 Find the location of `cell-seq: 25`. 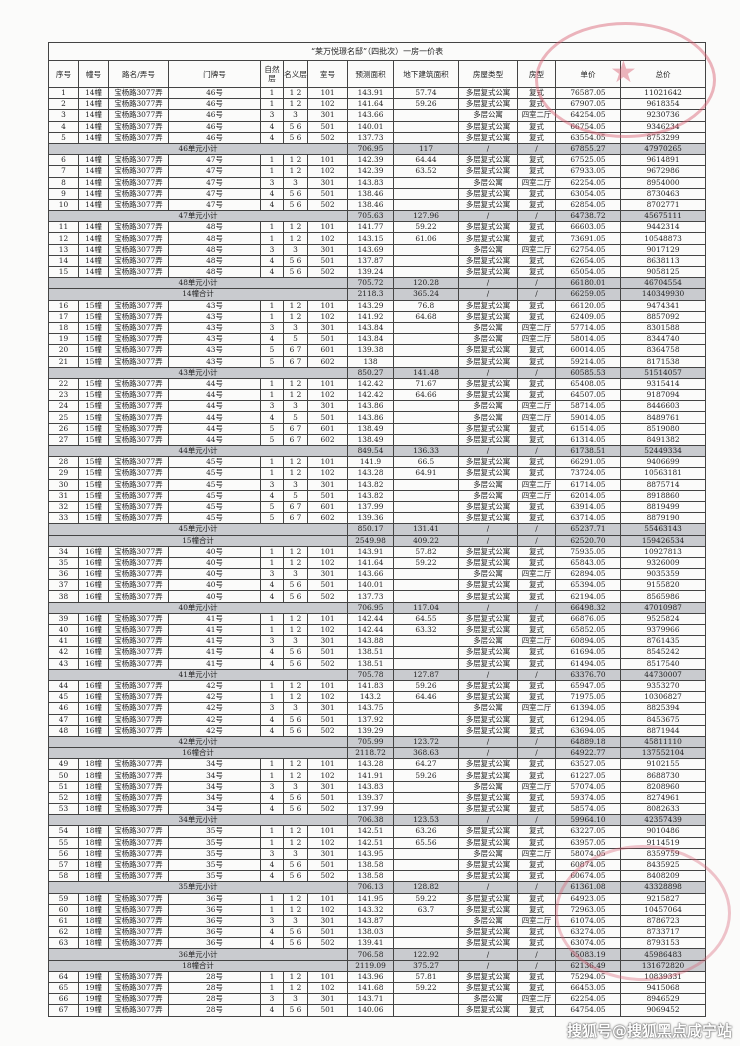

cell-seq: 25 is located at coordinates (63, 417).